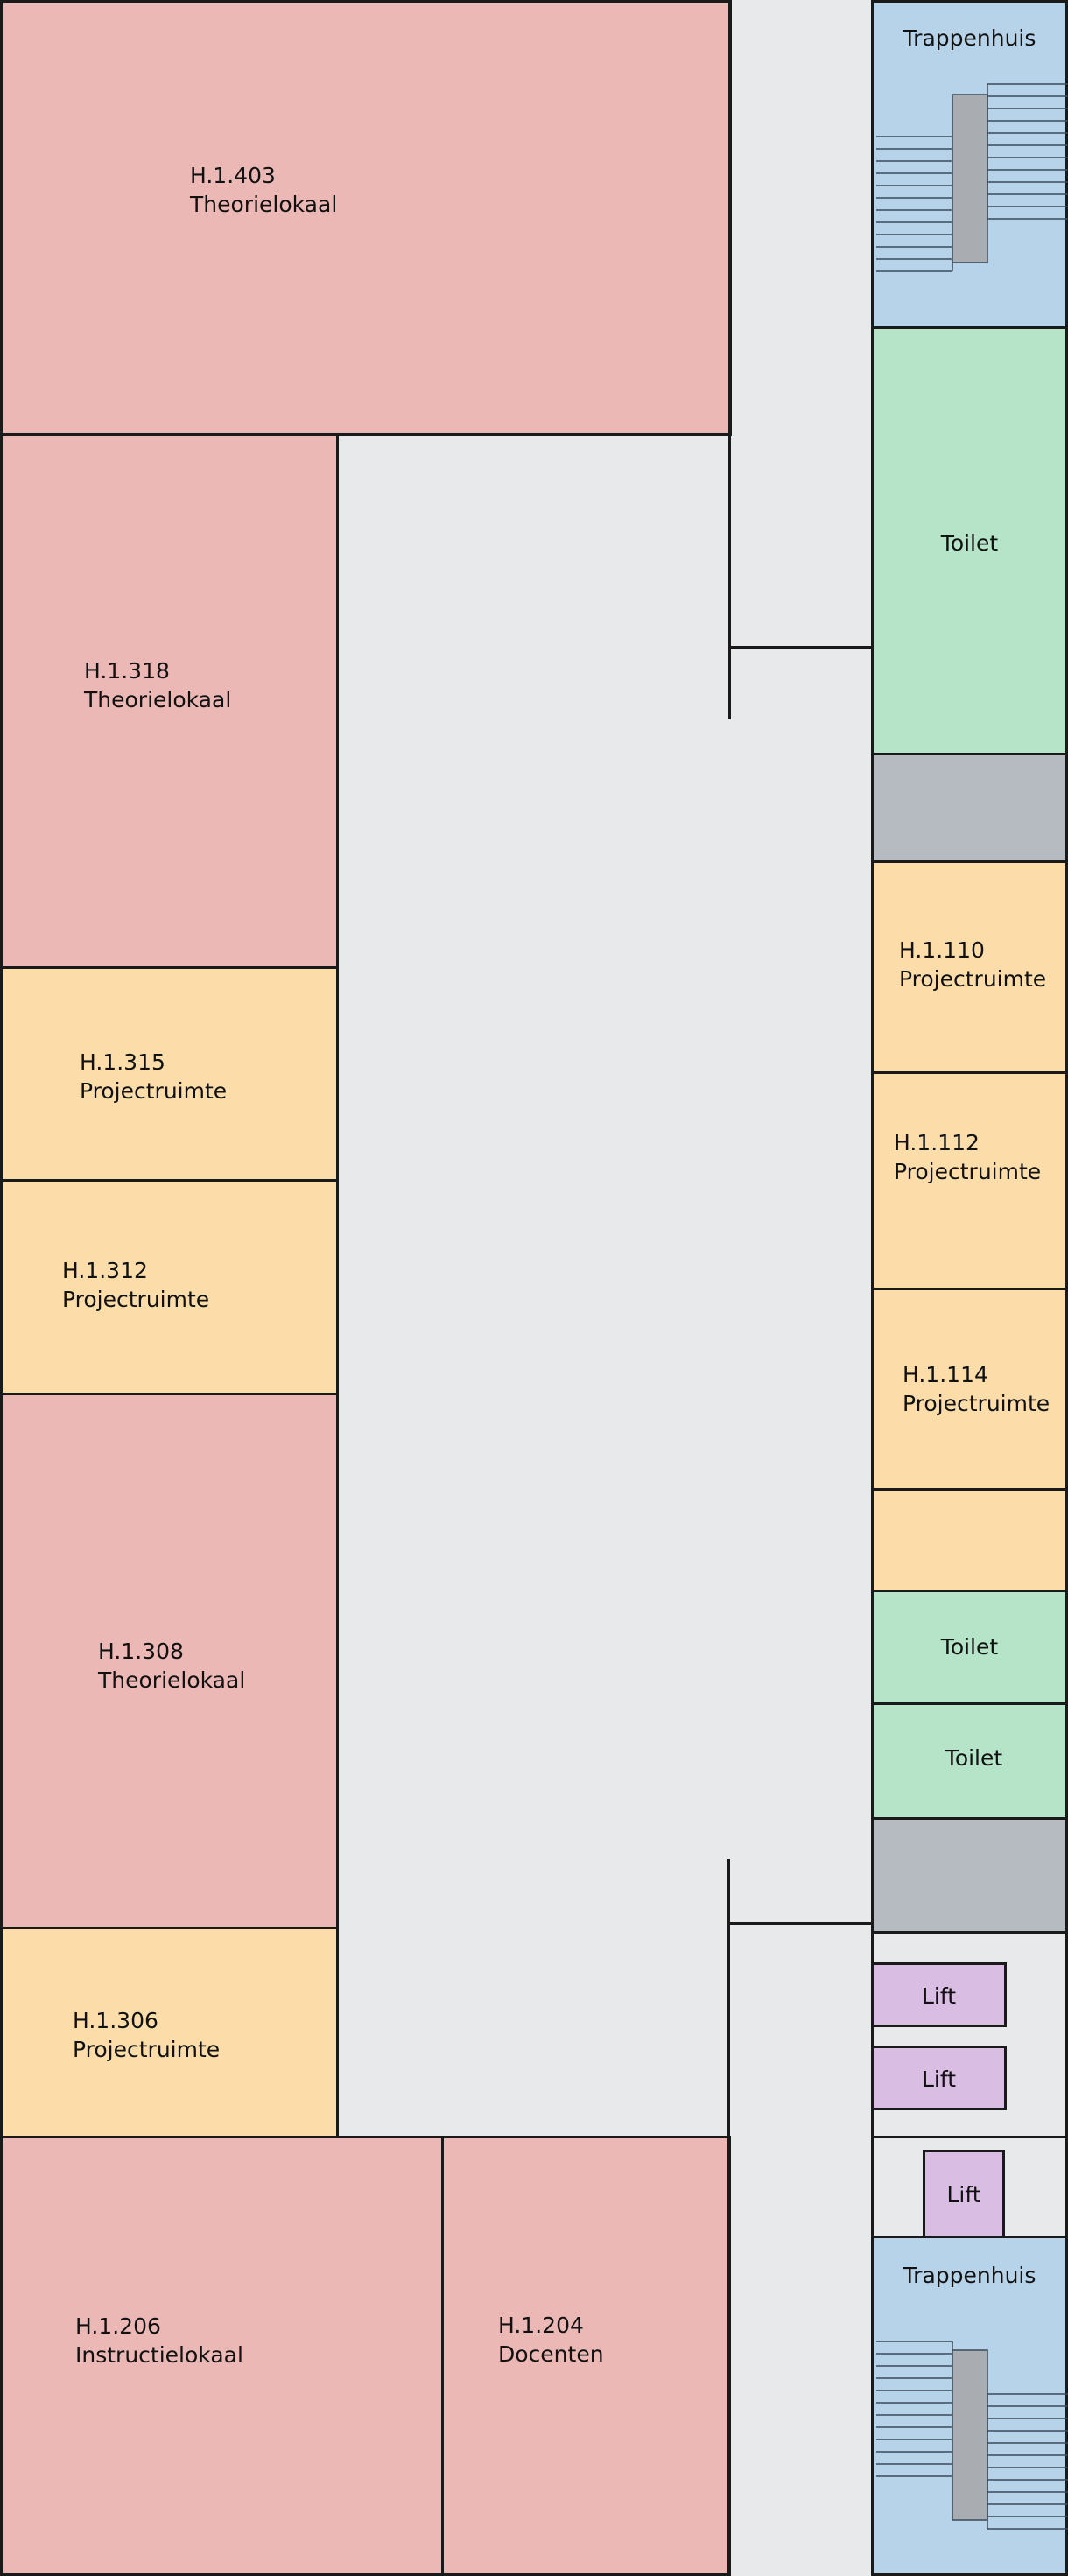 The width and height of the screenshot is (1068, 2576). What do you see at coordinates (159, 2355) in the screenshot?
I see `room-type: Instructielokaal` at bounding box center [159, 2355].